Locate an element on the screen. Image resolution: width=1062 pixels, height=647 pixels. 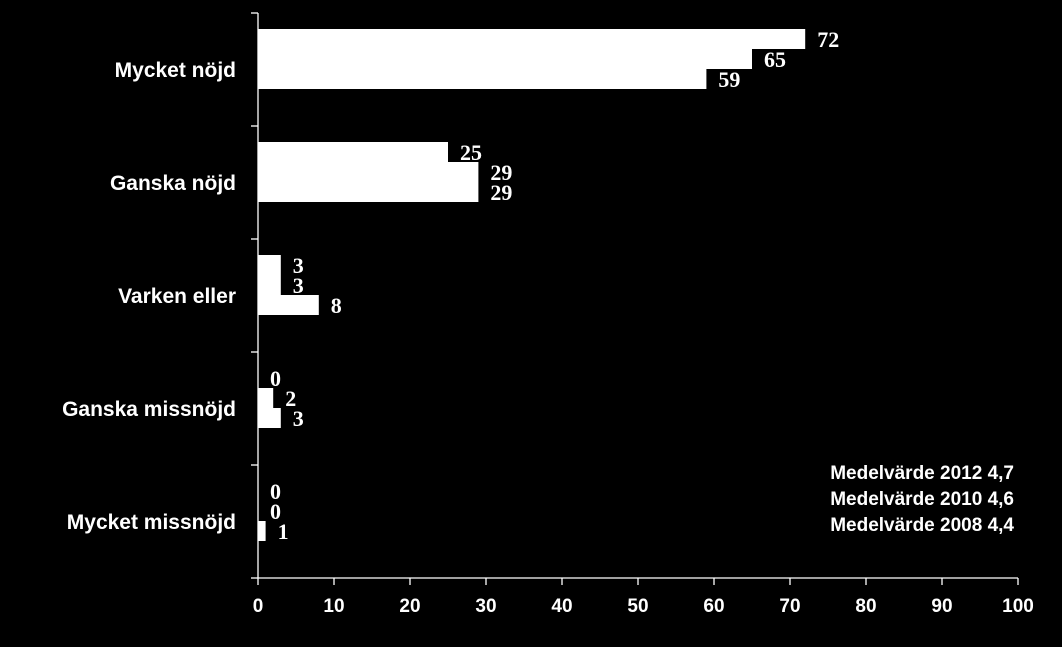
value-label: 72 is located at coordinates (828, 39).